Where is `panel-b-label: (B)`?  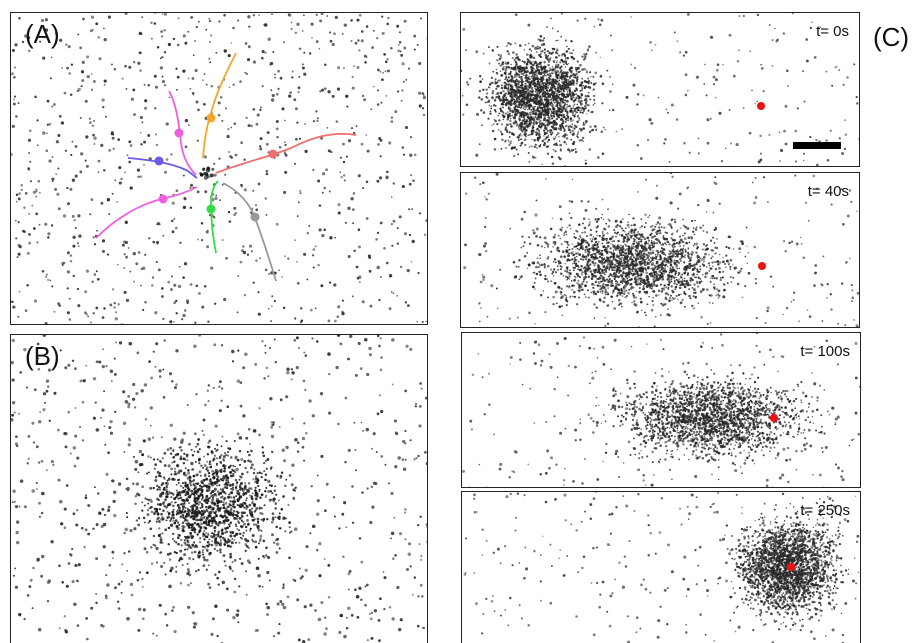
panel-b-label: (B) is located at coordinates (42, 356).